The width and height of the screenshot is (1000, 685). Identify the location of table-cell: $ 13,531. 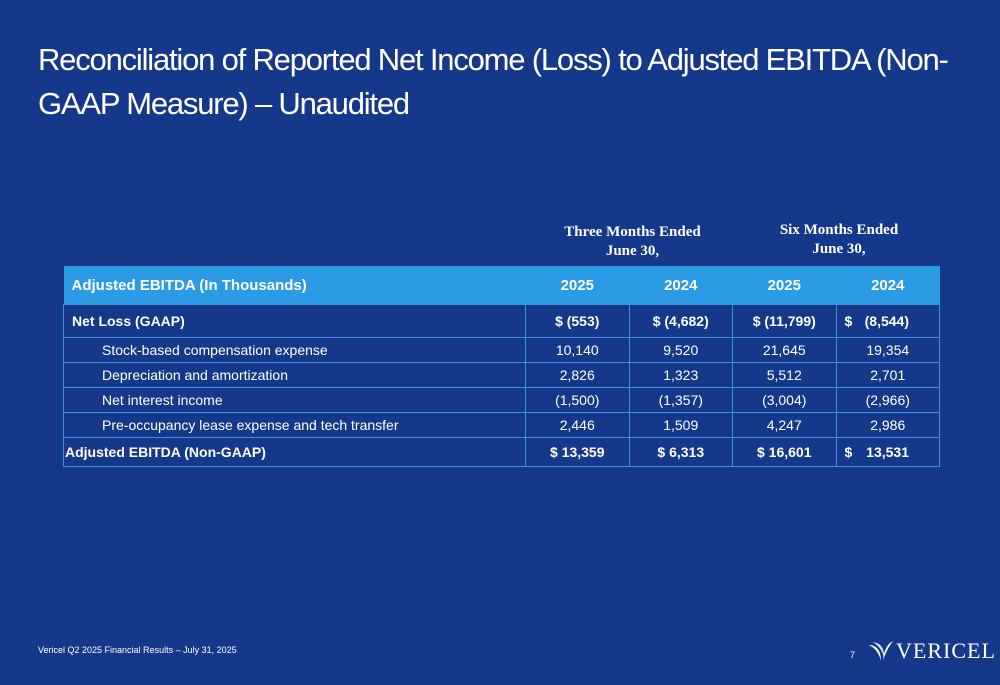
(887, 452).